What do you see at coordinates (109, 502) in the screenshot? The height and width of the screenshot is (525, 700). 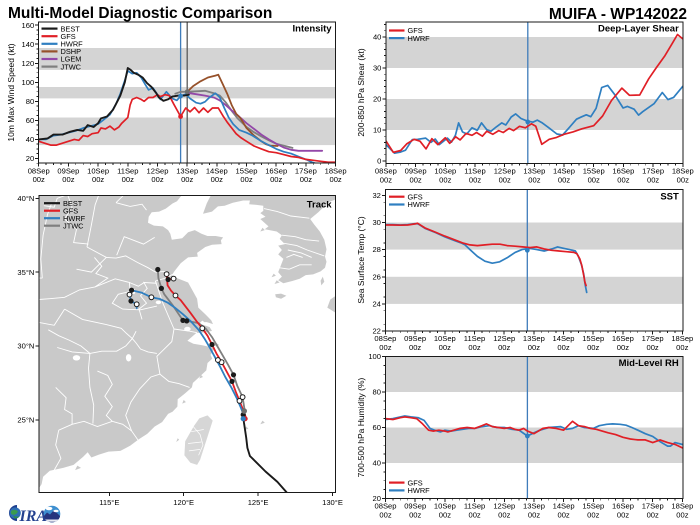 I see `svg-text: 115°E` at bounding box center [109, 502].